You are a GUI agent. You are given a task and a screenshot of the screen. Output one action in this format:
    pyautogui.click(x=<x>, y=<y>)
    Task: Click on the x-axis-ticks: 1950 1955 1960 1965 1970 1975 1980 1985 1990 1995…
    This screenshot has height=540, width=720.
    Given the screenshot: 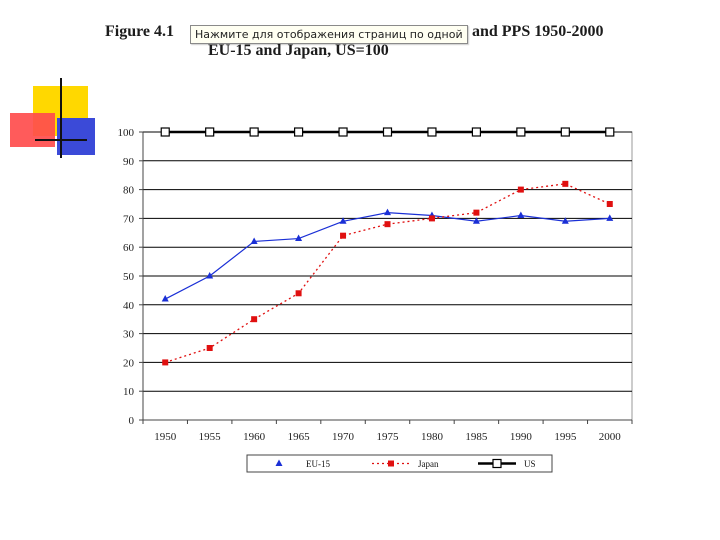 What is the action you would take?
    pyautogui.click(x=387, y=431)
    